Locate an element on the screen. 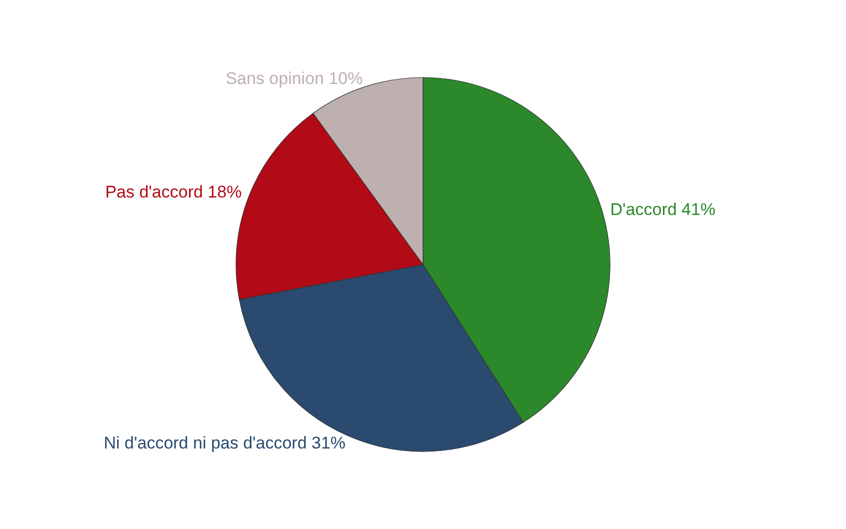  slice-label: Sans opinion 10% is located at coordinates (294, 78).